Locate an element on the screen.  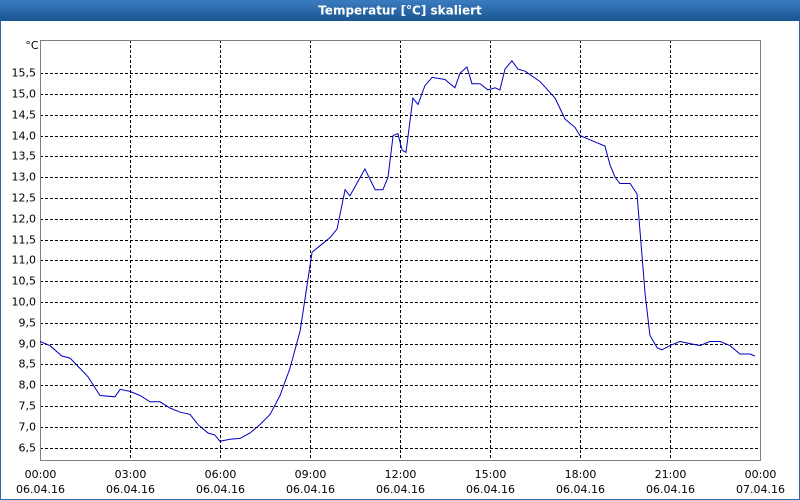
y-axis-label: °C is located at coordinates (32, 45).